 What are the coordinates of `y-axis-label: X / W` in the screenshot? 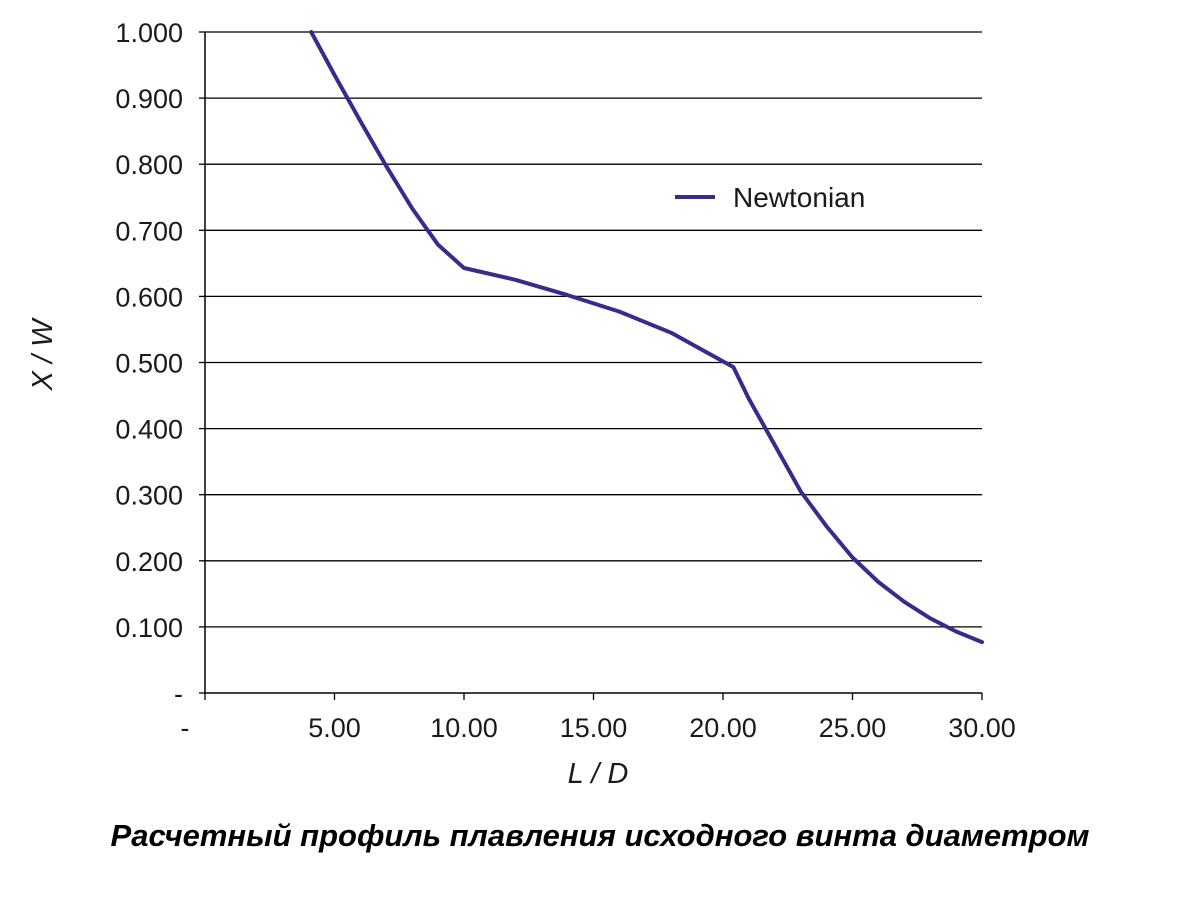 It's located at (43, 354).